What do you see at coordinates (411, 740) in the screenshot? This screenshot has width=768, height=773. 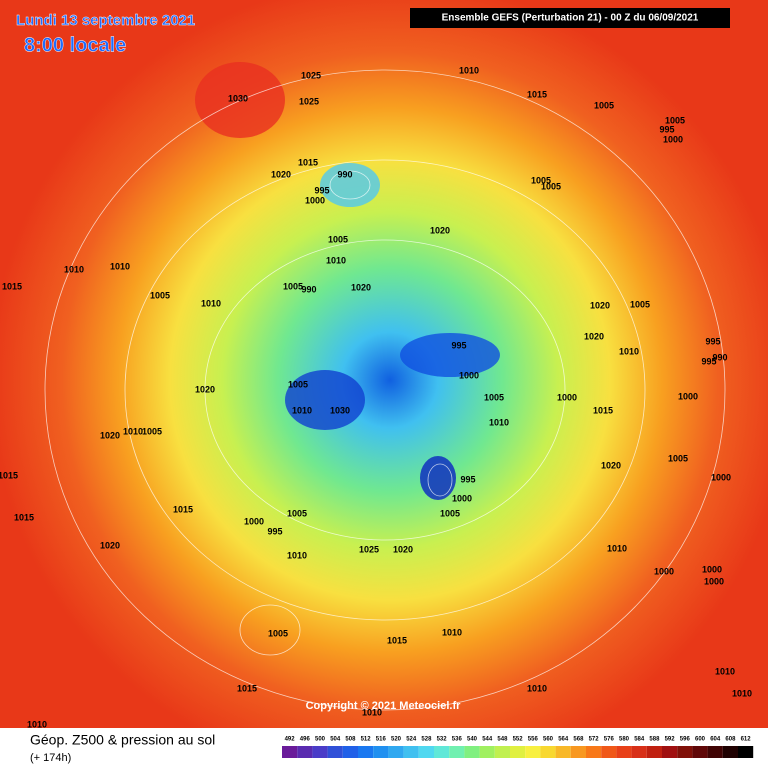 I see `scale-label: 524` at bounding box center [411, 740].